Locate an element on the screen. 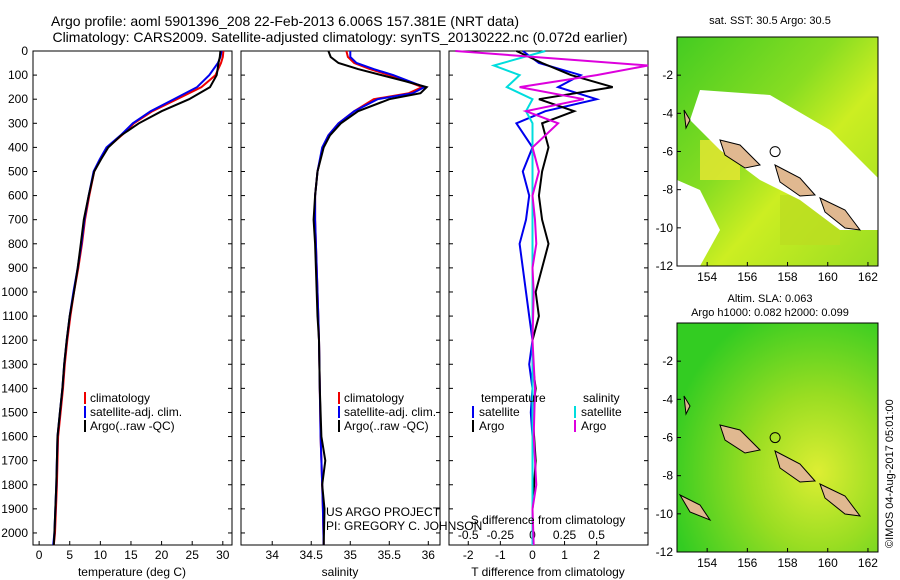  s-diff-tick-label: 0.5 is located at coordinates (596, 535).